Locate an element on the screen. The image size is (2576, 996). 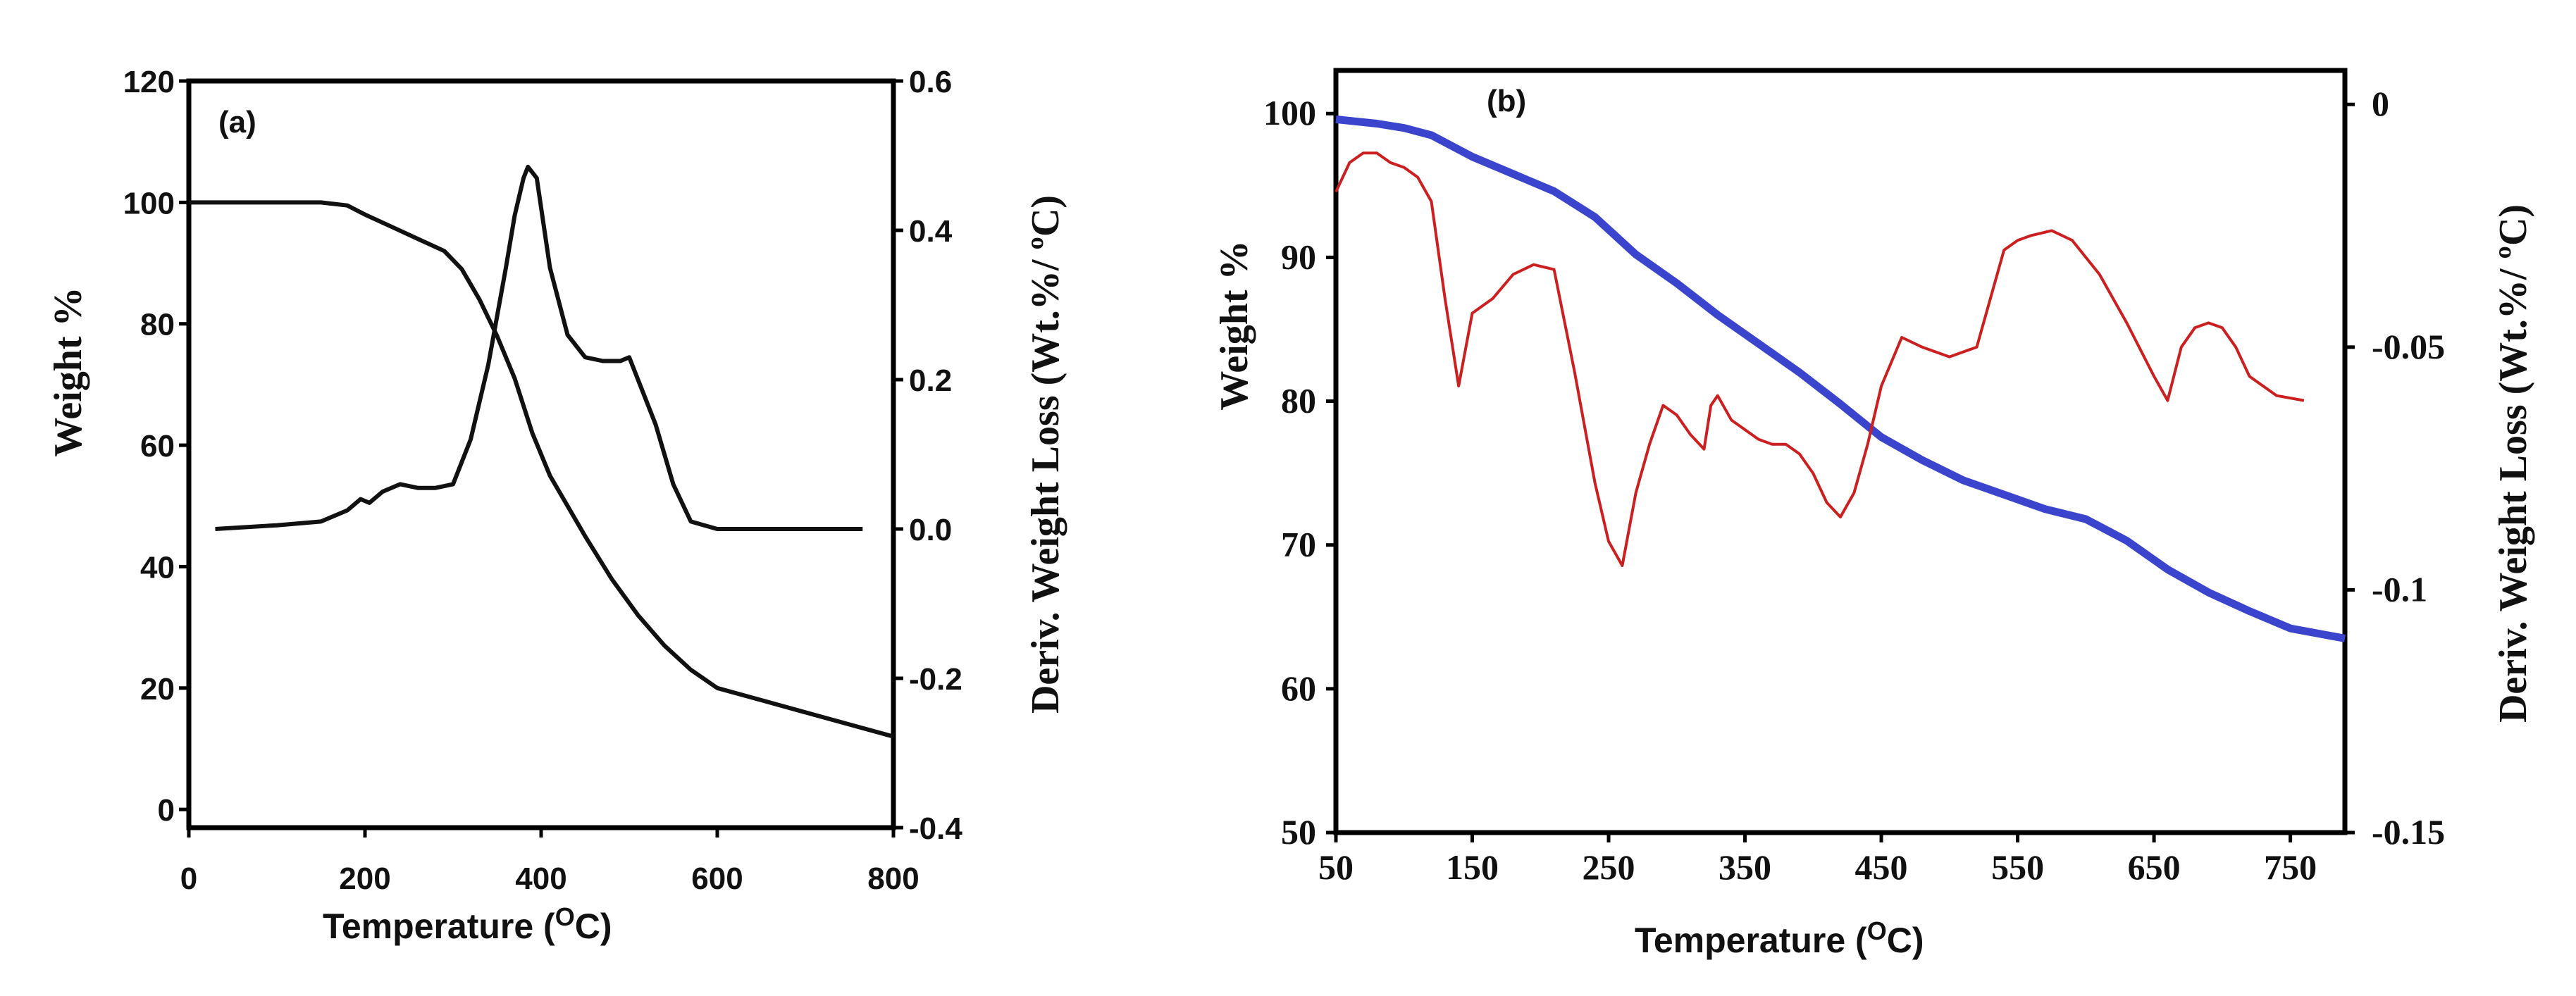
y-tick-label: 70 is located at coordinates (1298, 544).